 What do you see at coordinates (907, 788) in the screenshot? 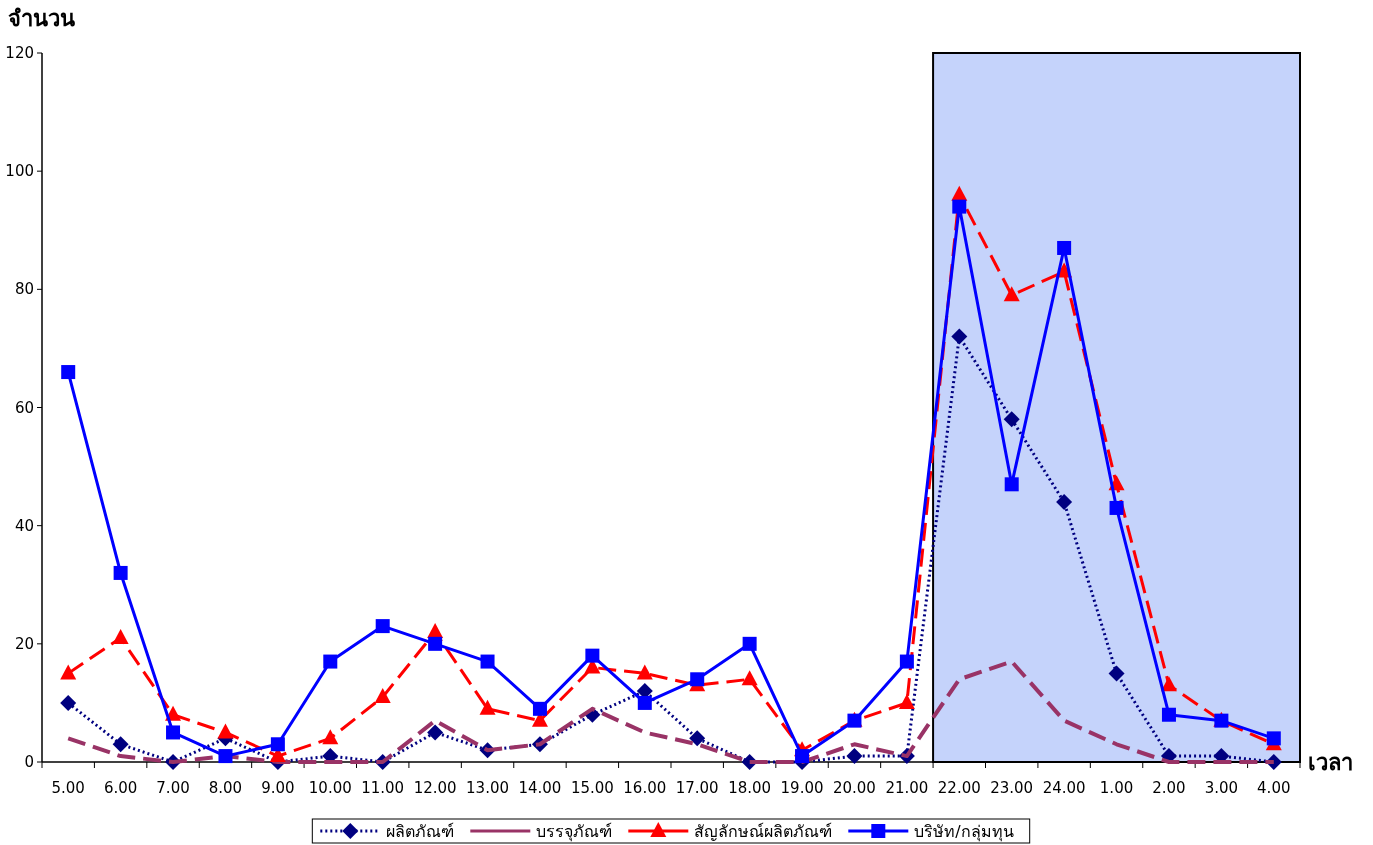
I see `x-tick-label: 21.00` at bounding box center [907, 788].